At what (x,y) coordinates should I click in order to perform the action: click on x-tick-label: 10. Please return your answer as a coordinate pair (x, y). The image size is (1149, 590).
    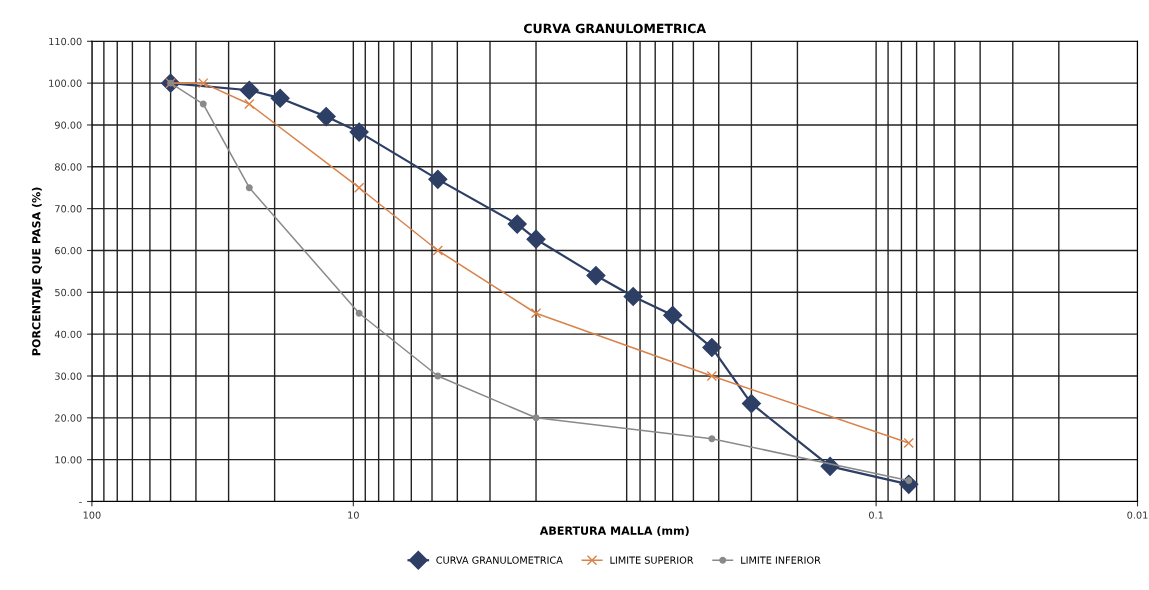
    Looking at the image, I should click on (353, 515).